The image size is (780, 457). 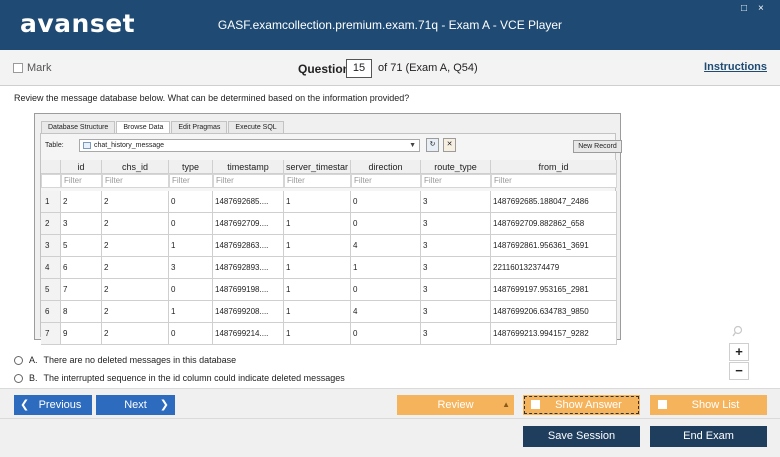 I want to click on mark-label: Mark, so click(x=39, y=68).